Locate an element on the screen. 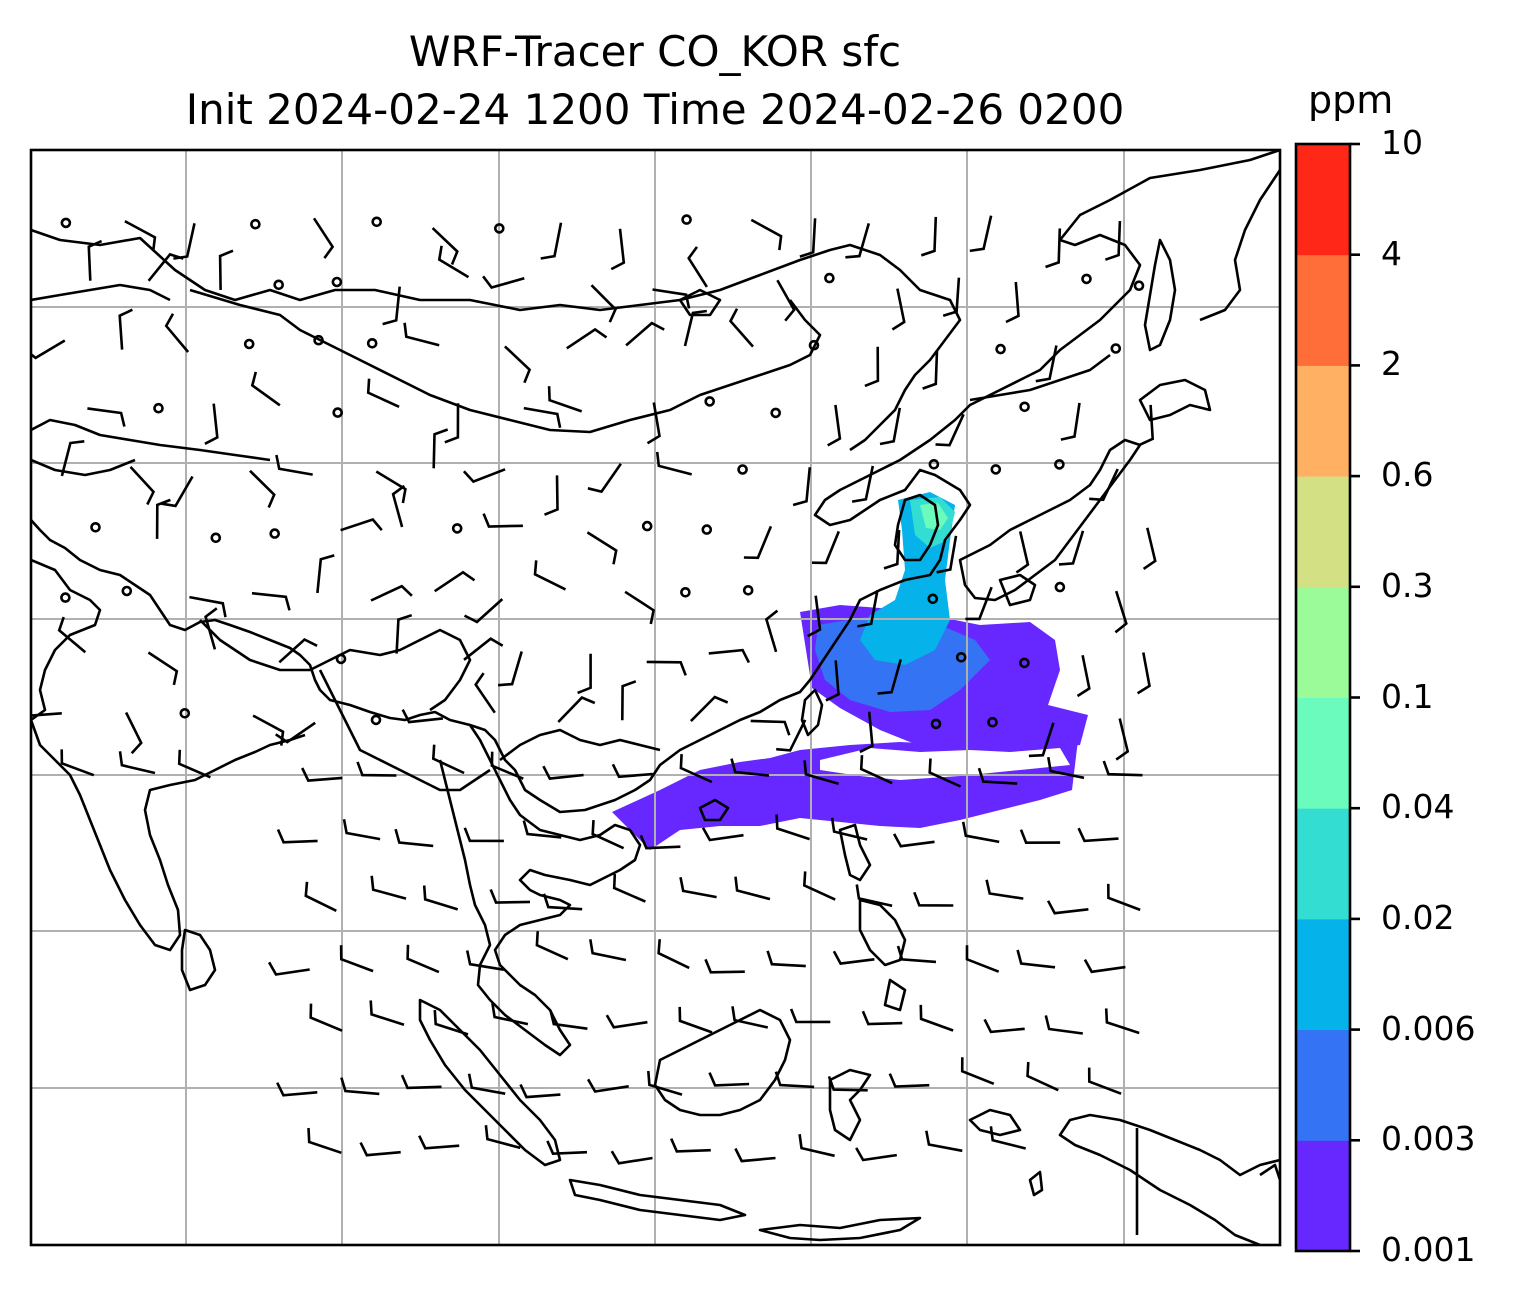  colorbar-tick-label: 0.3 is located at coordinates (1407, 585).